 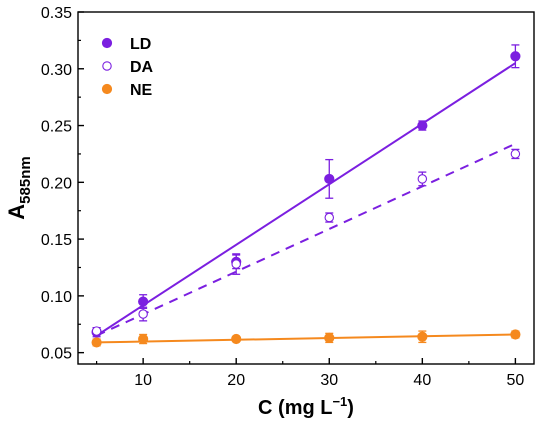 What do you see at coordinates (56, 70) in the screenshot?
I see `y-tick-label: 0.30` at bounding box center [56, 70].